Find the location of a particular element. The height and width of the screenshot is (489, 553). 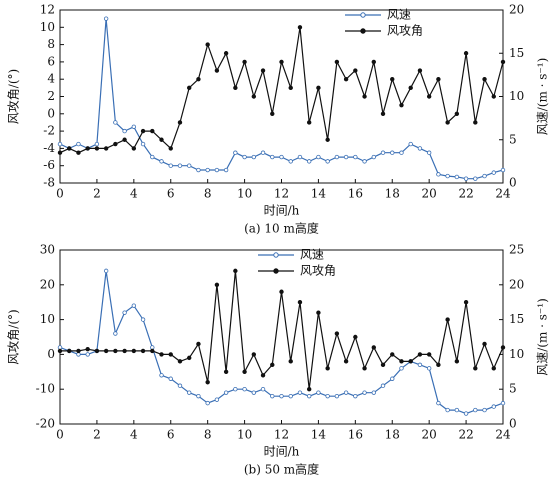

y-tick-label: 0 is located at coordinates (51, 354).